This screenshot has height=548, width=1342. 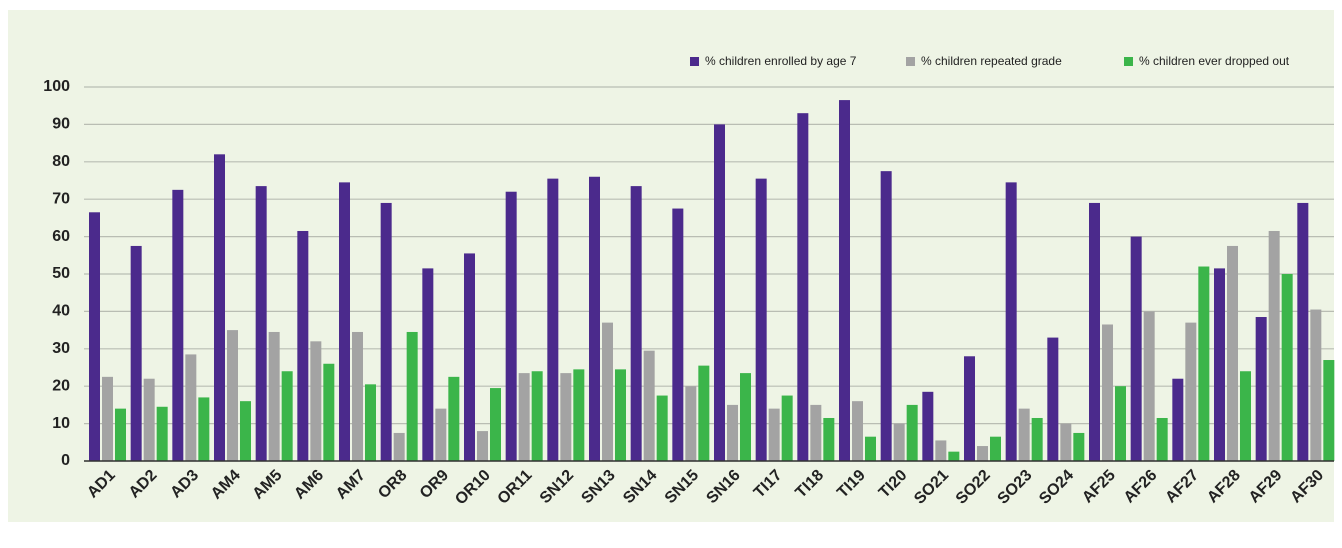 What do you see at coordinates (61, 236) in the screenshot?
I see `y-tick-label: 60` at bounding box center [61, 236].